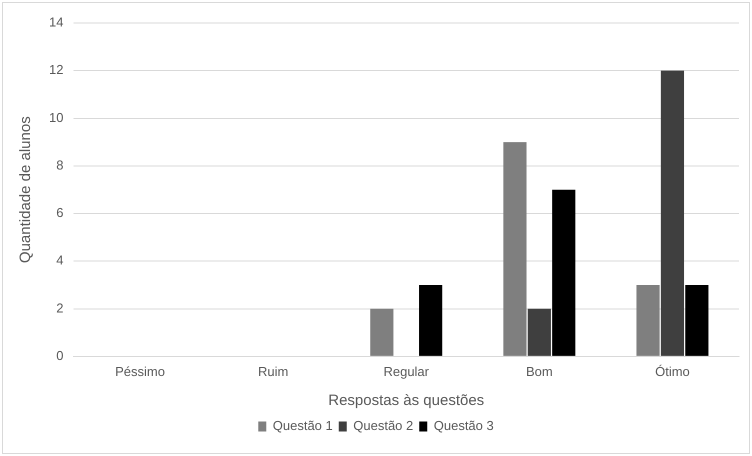 The image size is (752, 456). I want to click on y-tick-label: 10, so click(56, 117).